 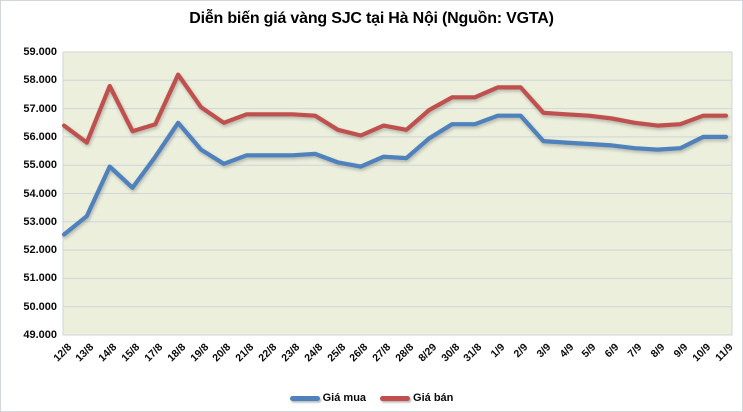 I want to click on y-tick-label: 50.000, so click(x=40, y=306).